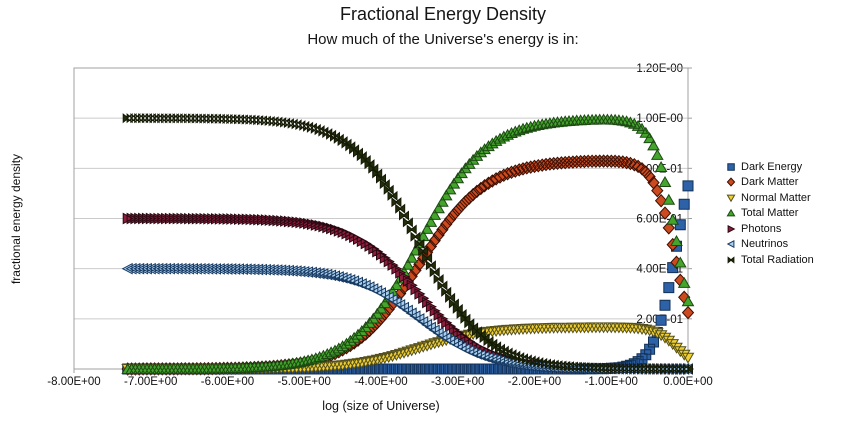  I want to click on x-tick-label: -3.00E+00, so click(457, 382).